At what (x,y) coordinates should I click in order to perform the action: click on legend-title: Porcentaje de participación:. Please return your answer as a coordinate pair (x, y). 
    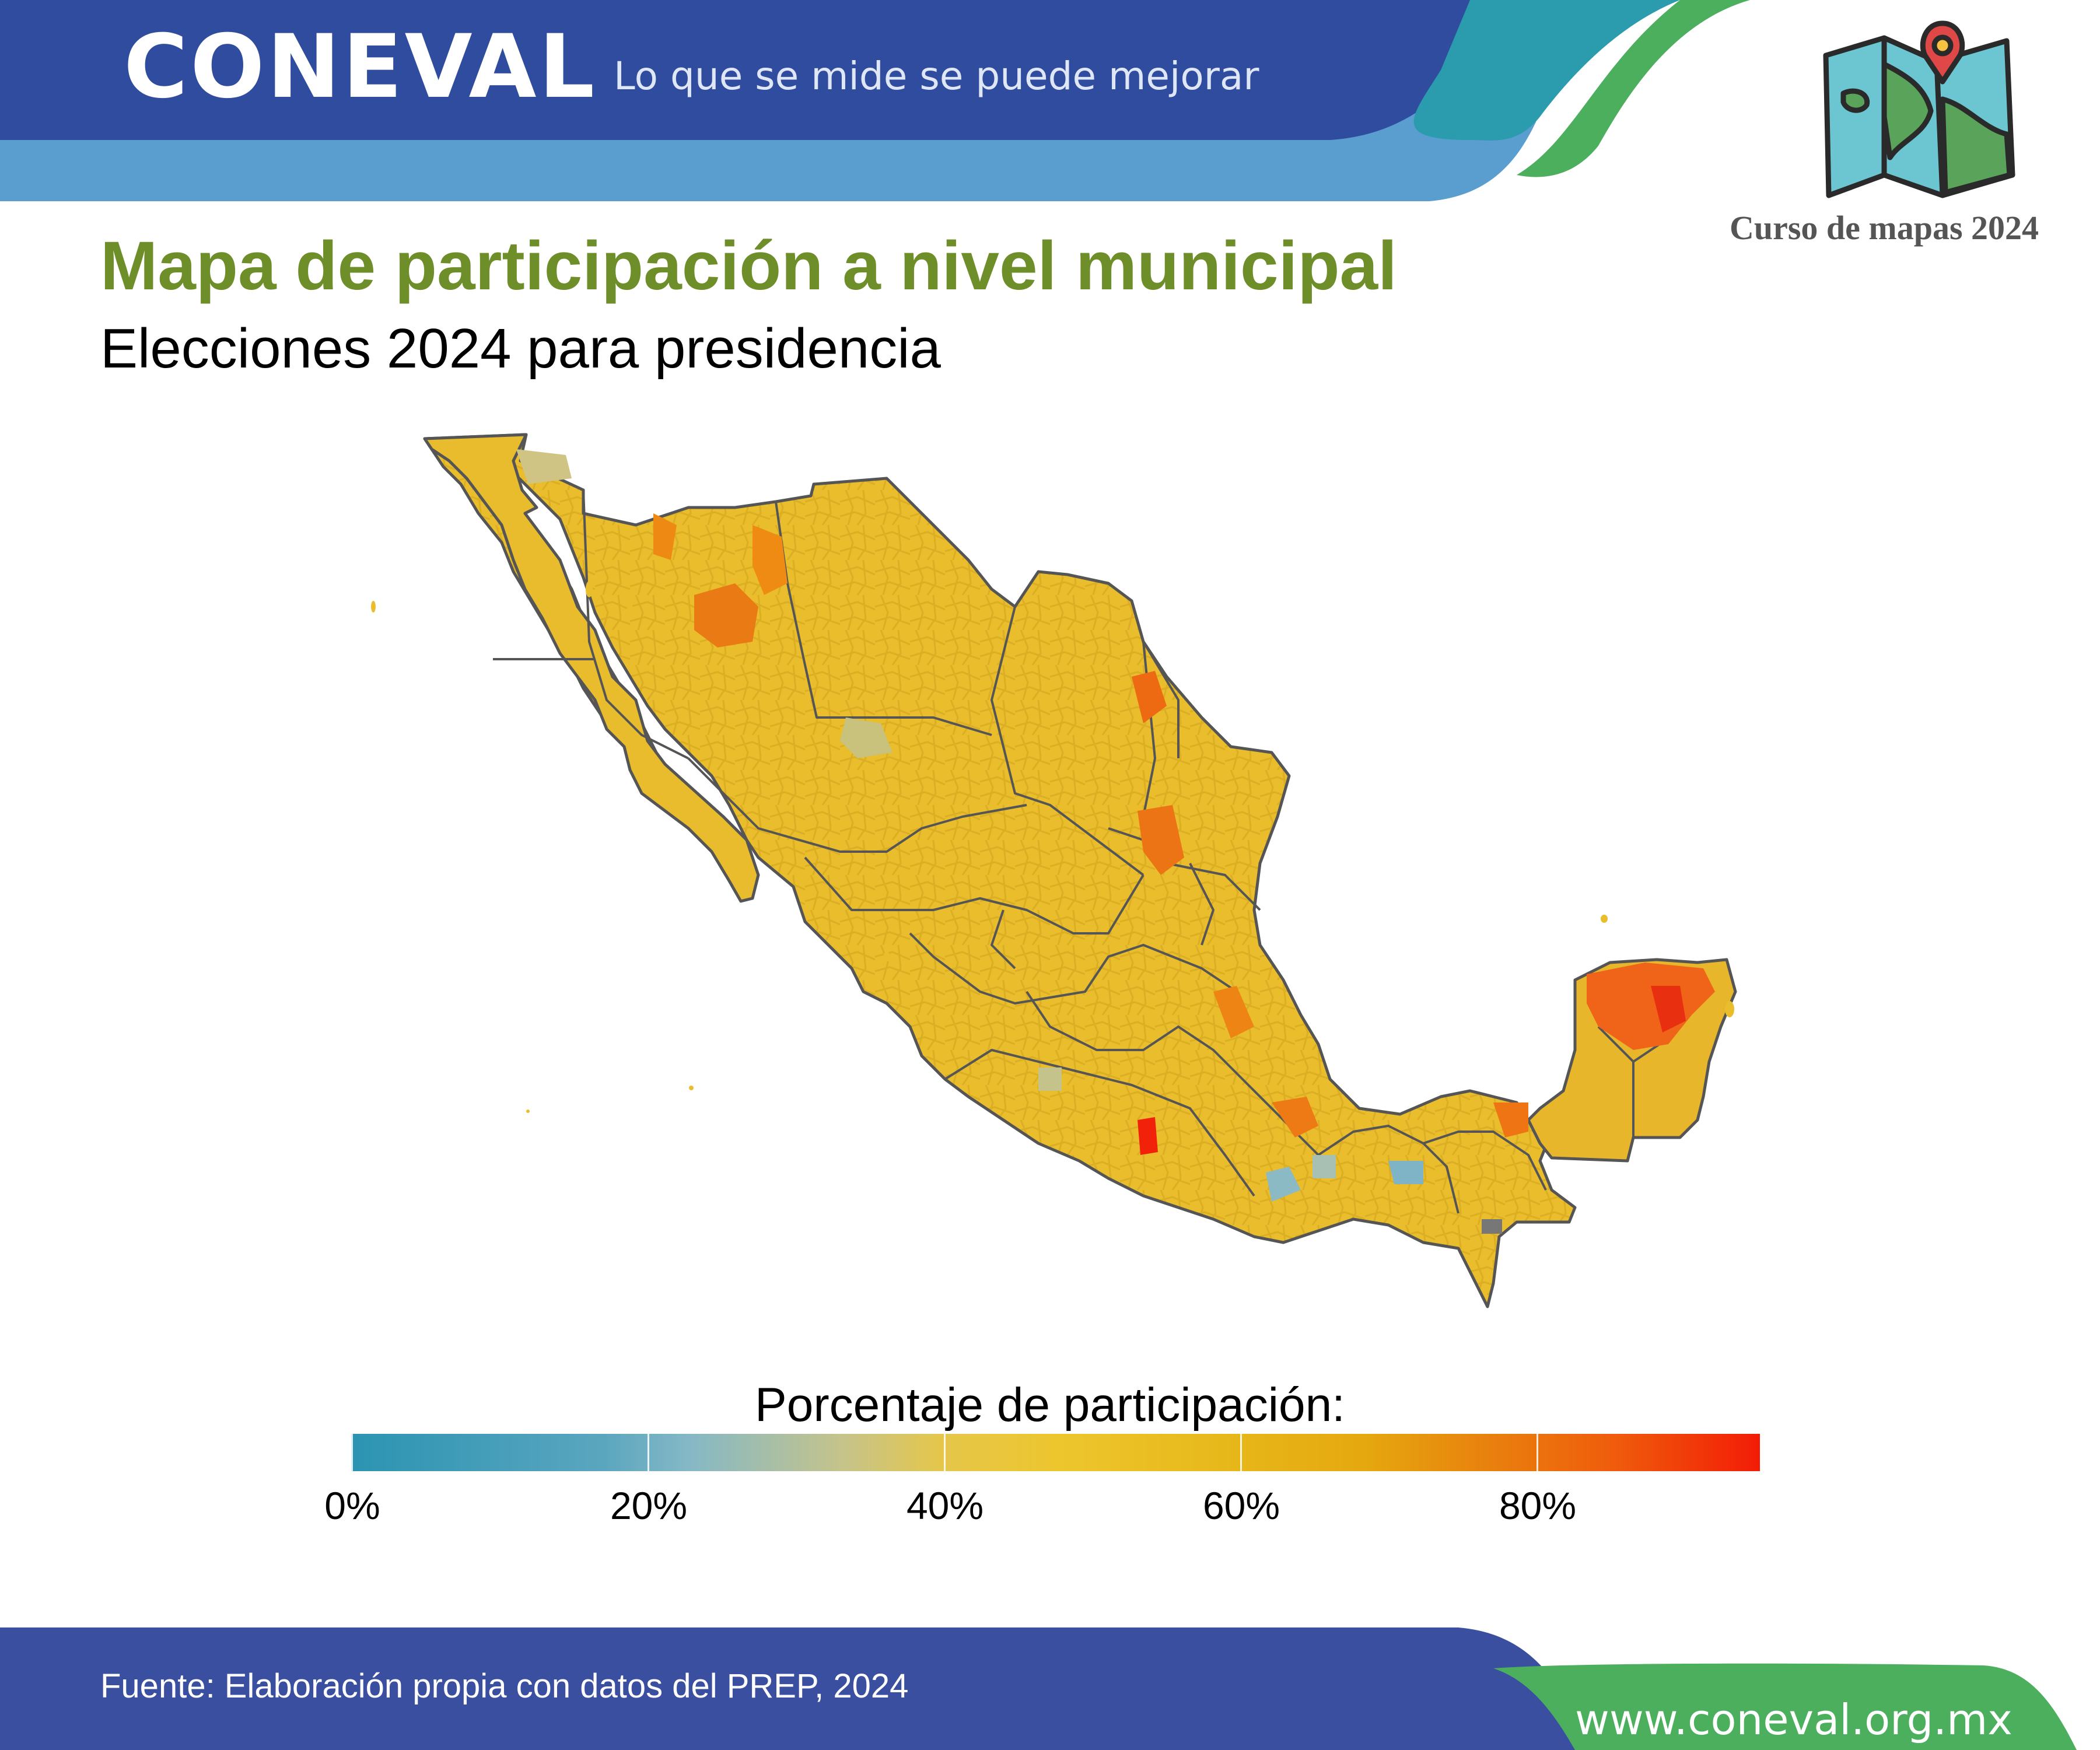
    Looking at the image, I should click on (1050, 1405).